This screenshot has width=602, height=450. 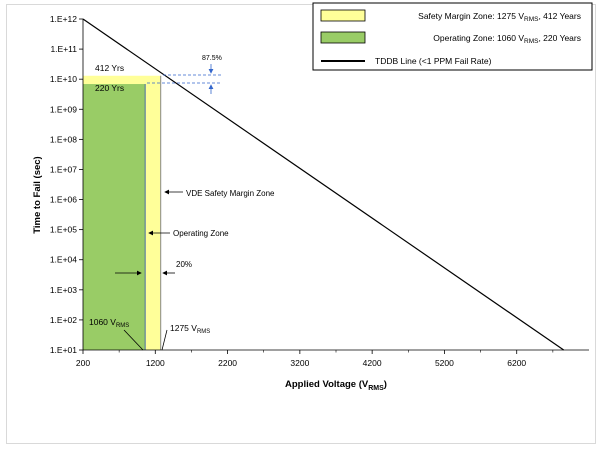 What do you see at coordinates (133, 340) in the screenshot?
I see `leader-1060-vrms` at bounding box center [133, 340].